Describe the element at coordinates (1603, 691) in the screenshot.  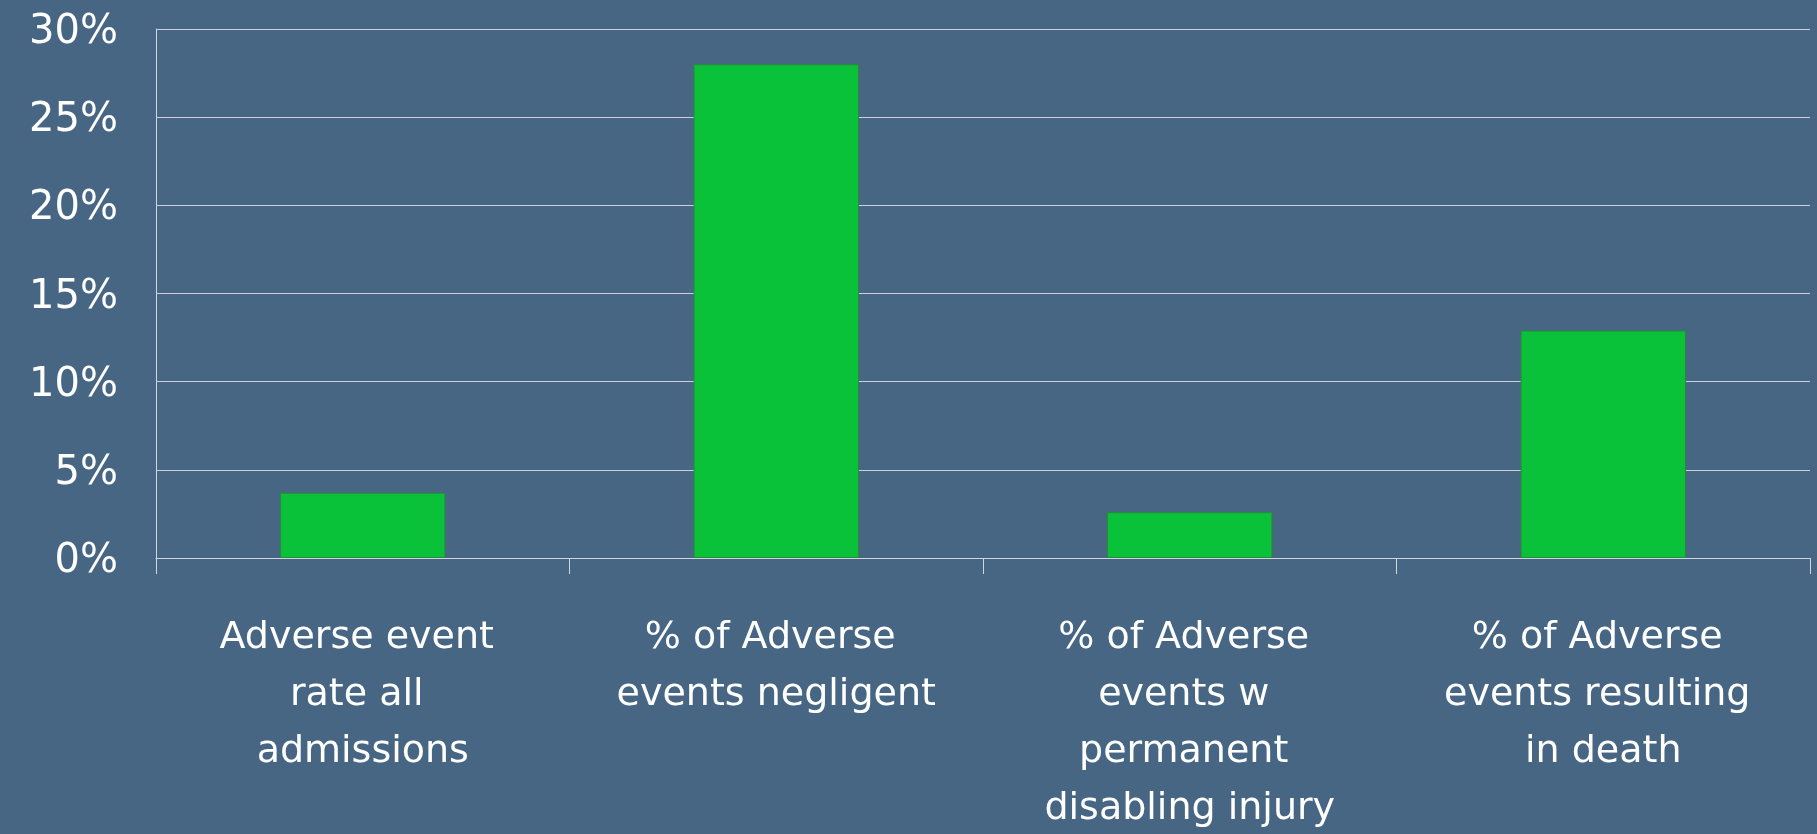
I see `x-tick-label: % of Adverse events resulting in death` at that location.